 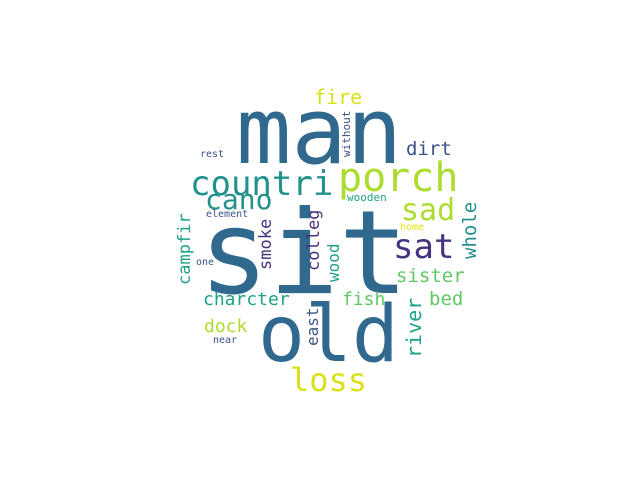 What do you see at coordinates (430, 276) in the screenshot?
I see `word-sister: sister` at bounding box center [430, 276].